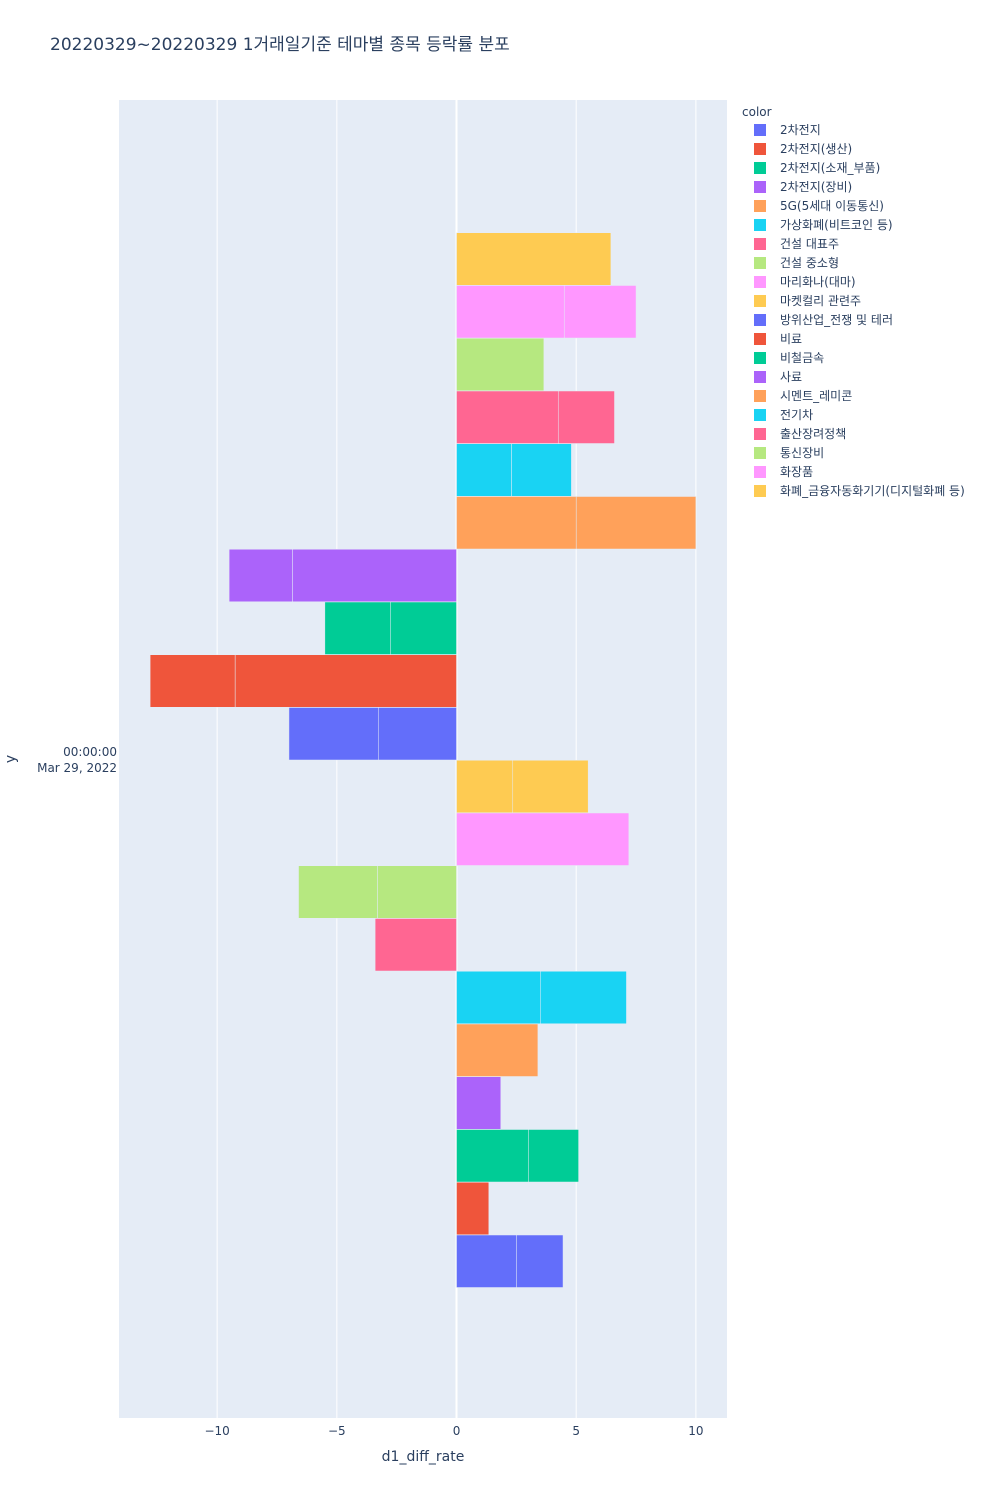 The height and width of the screenshot is (1500, 1000). Describe the element at coordinates (816, 396) in the screenshot. I see `legend-label: 시멘트_레미콘` at that location.